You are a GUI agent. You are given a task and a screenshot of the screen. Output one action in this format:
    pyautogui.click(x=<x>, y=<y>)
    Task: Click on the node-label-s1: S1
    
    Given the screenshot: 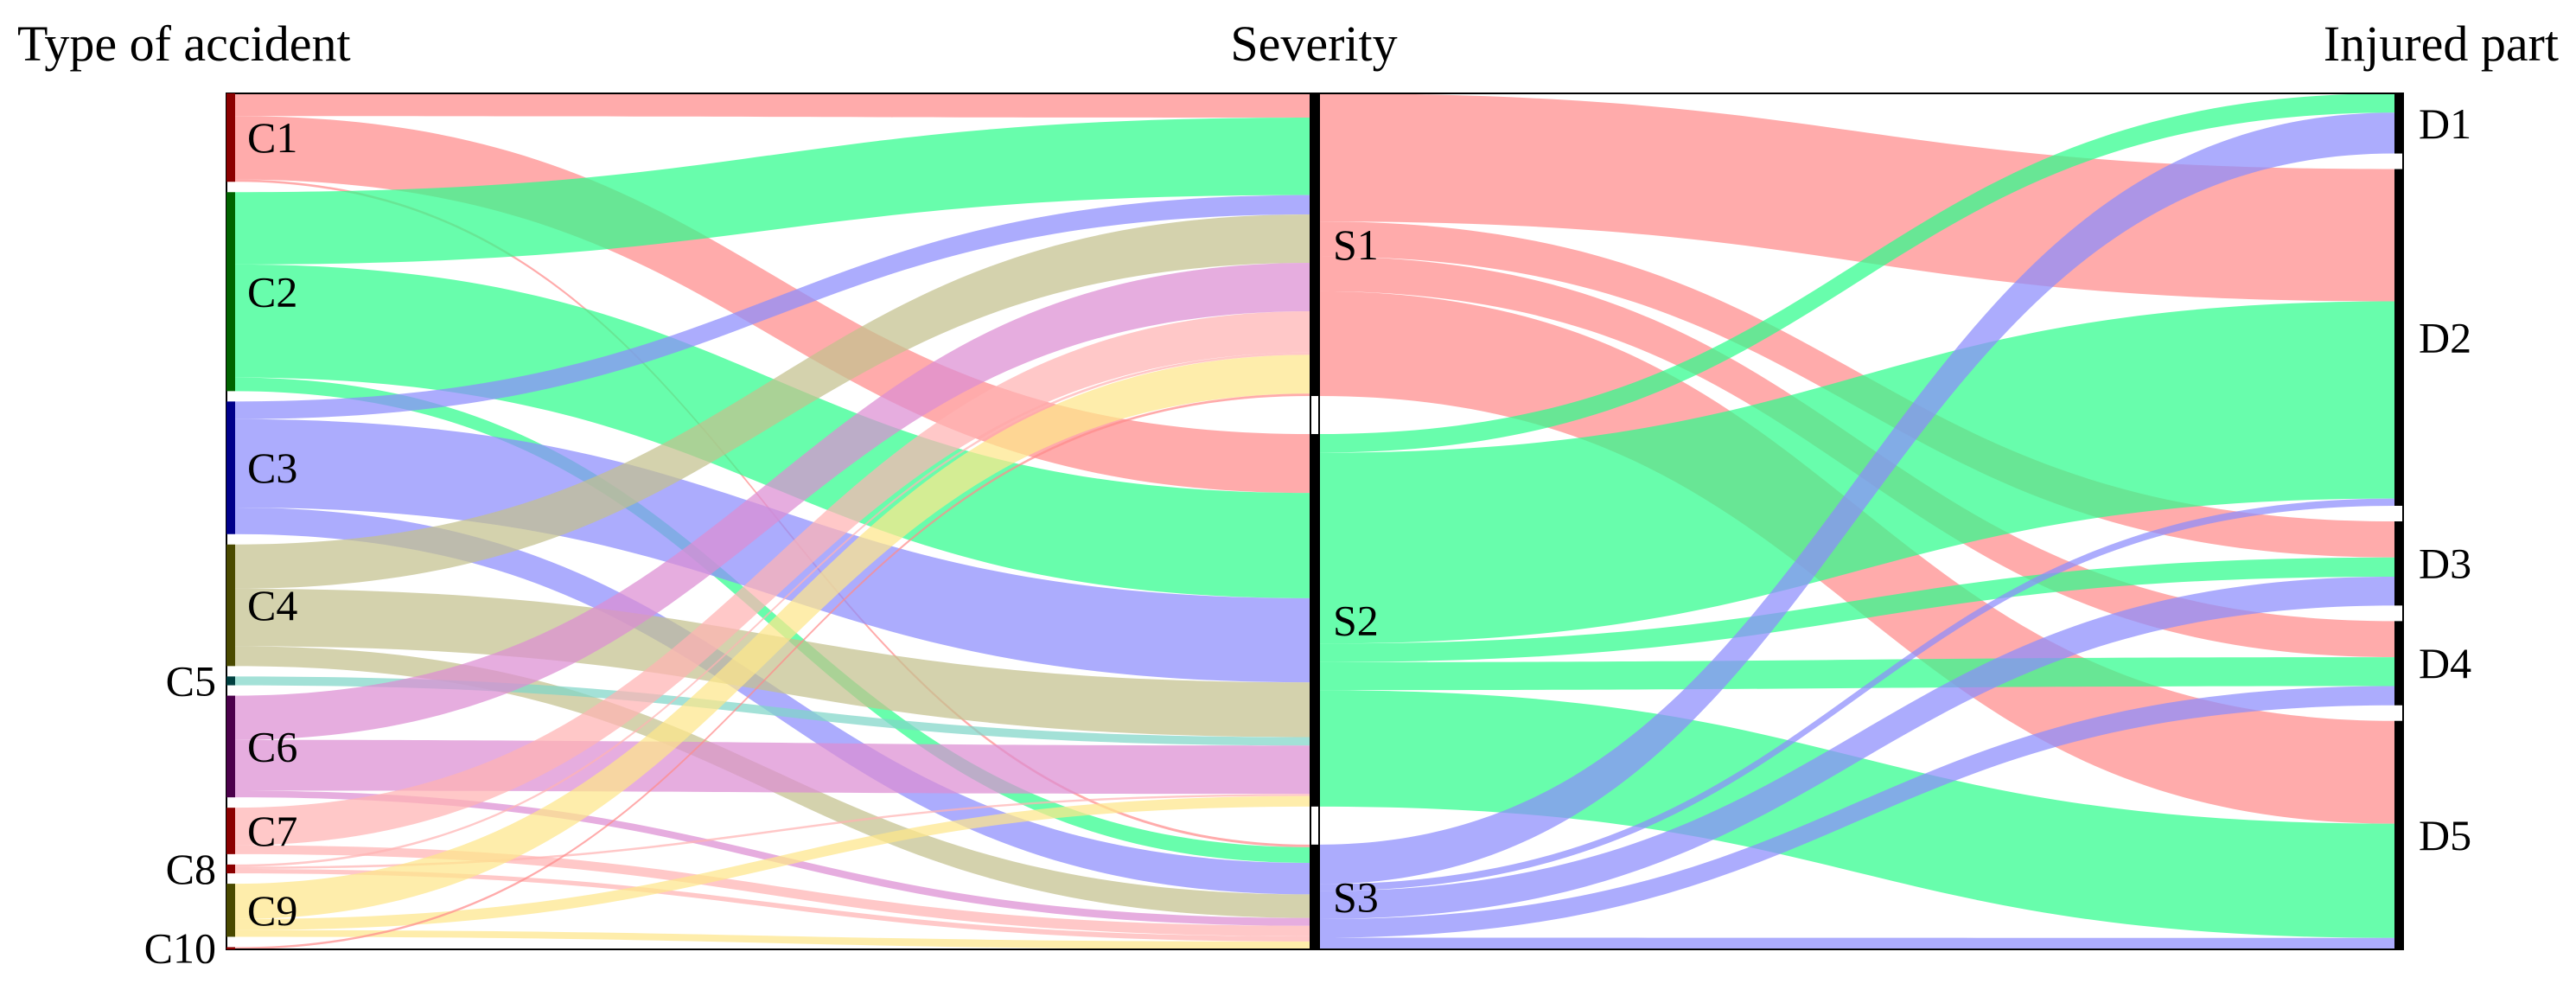 What is the action you would take?
    pyautogui.click(x=1356, y=245)
    